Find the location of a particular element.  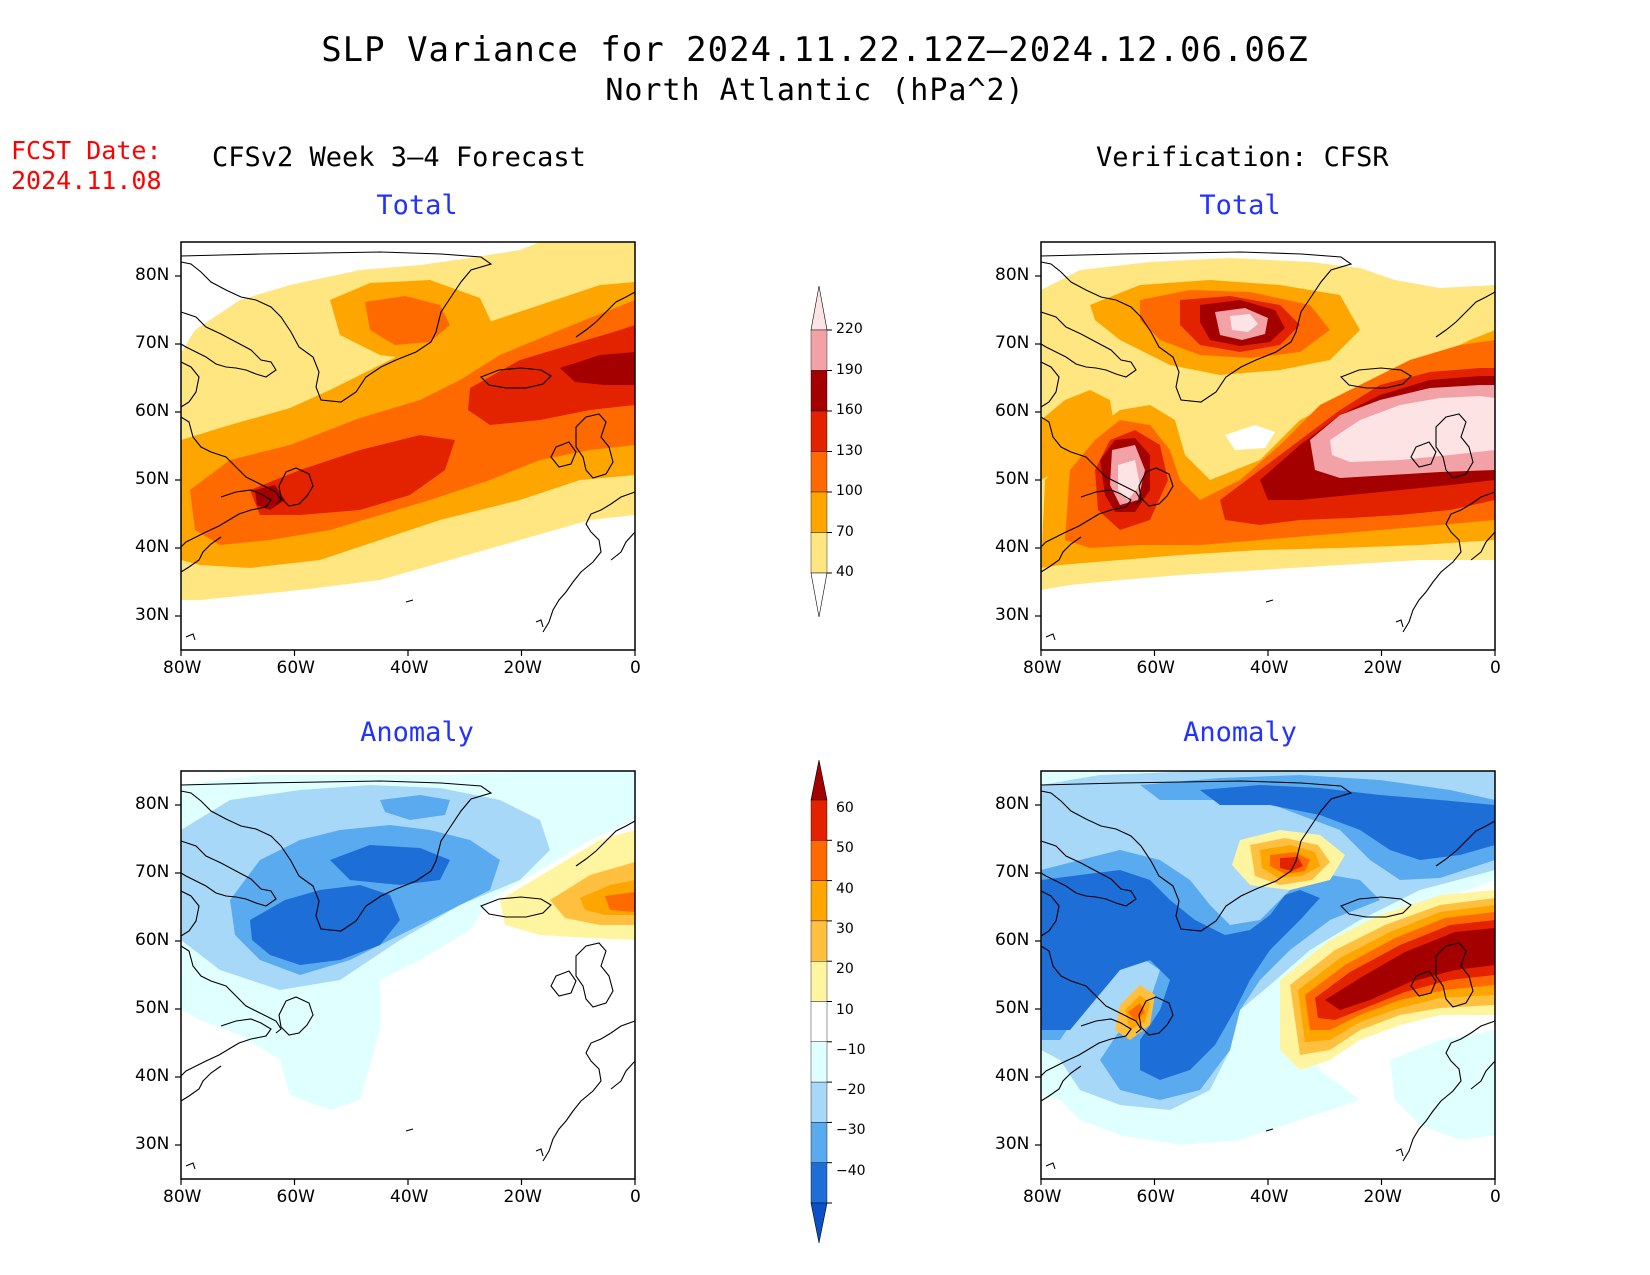

total-colorbar is located at coordinates (821, 451).